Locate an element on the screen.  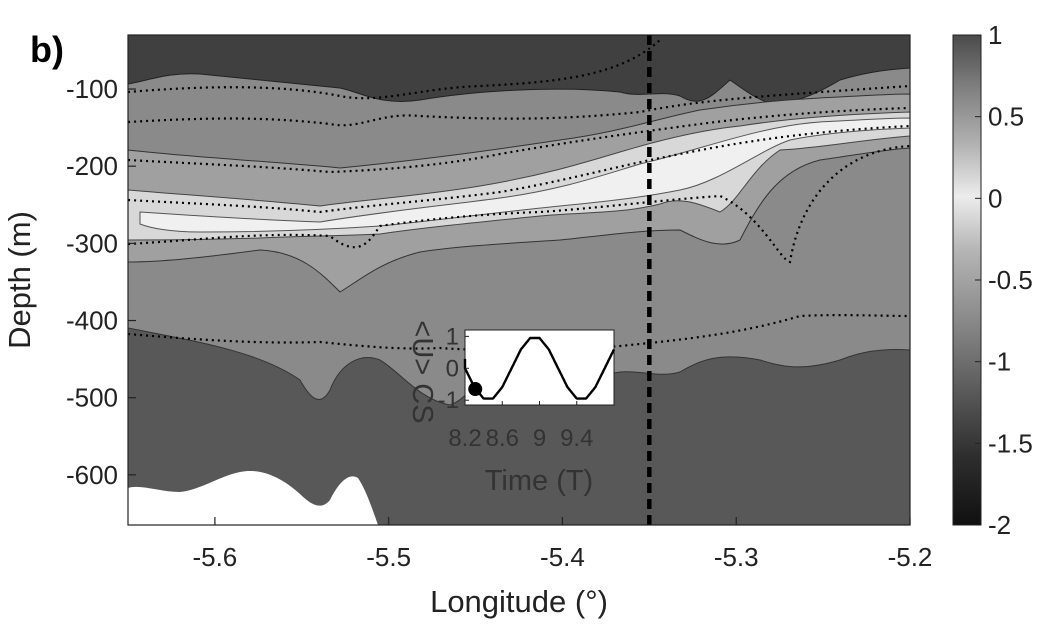
colorbar-tick-label: 0 is located at coordinates (995, 198).